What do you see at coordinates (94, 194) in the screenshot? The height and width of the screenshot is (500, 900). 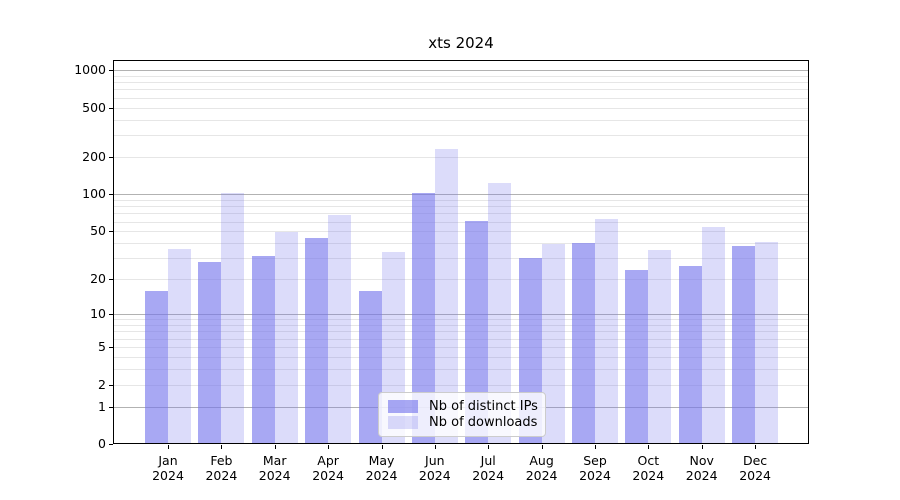 I see `y-tick-label: 100` at bounding box center [94, 194].